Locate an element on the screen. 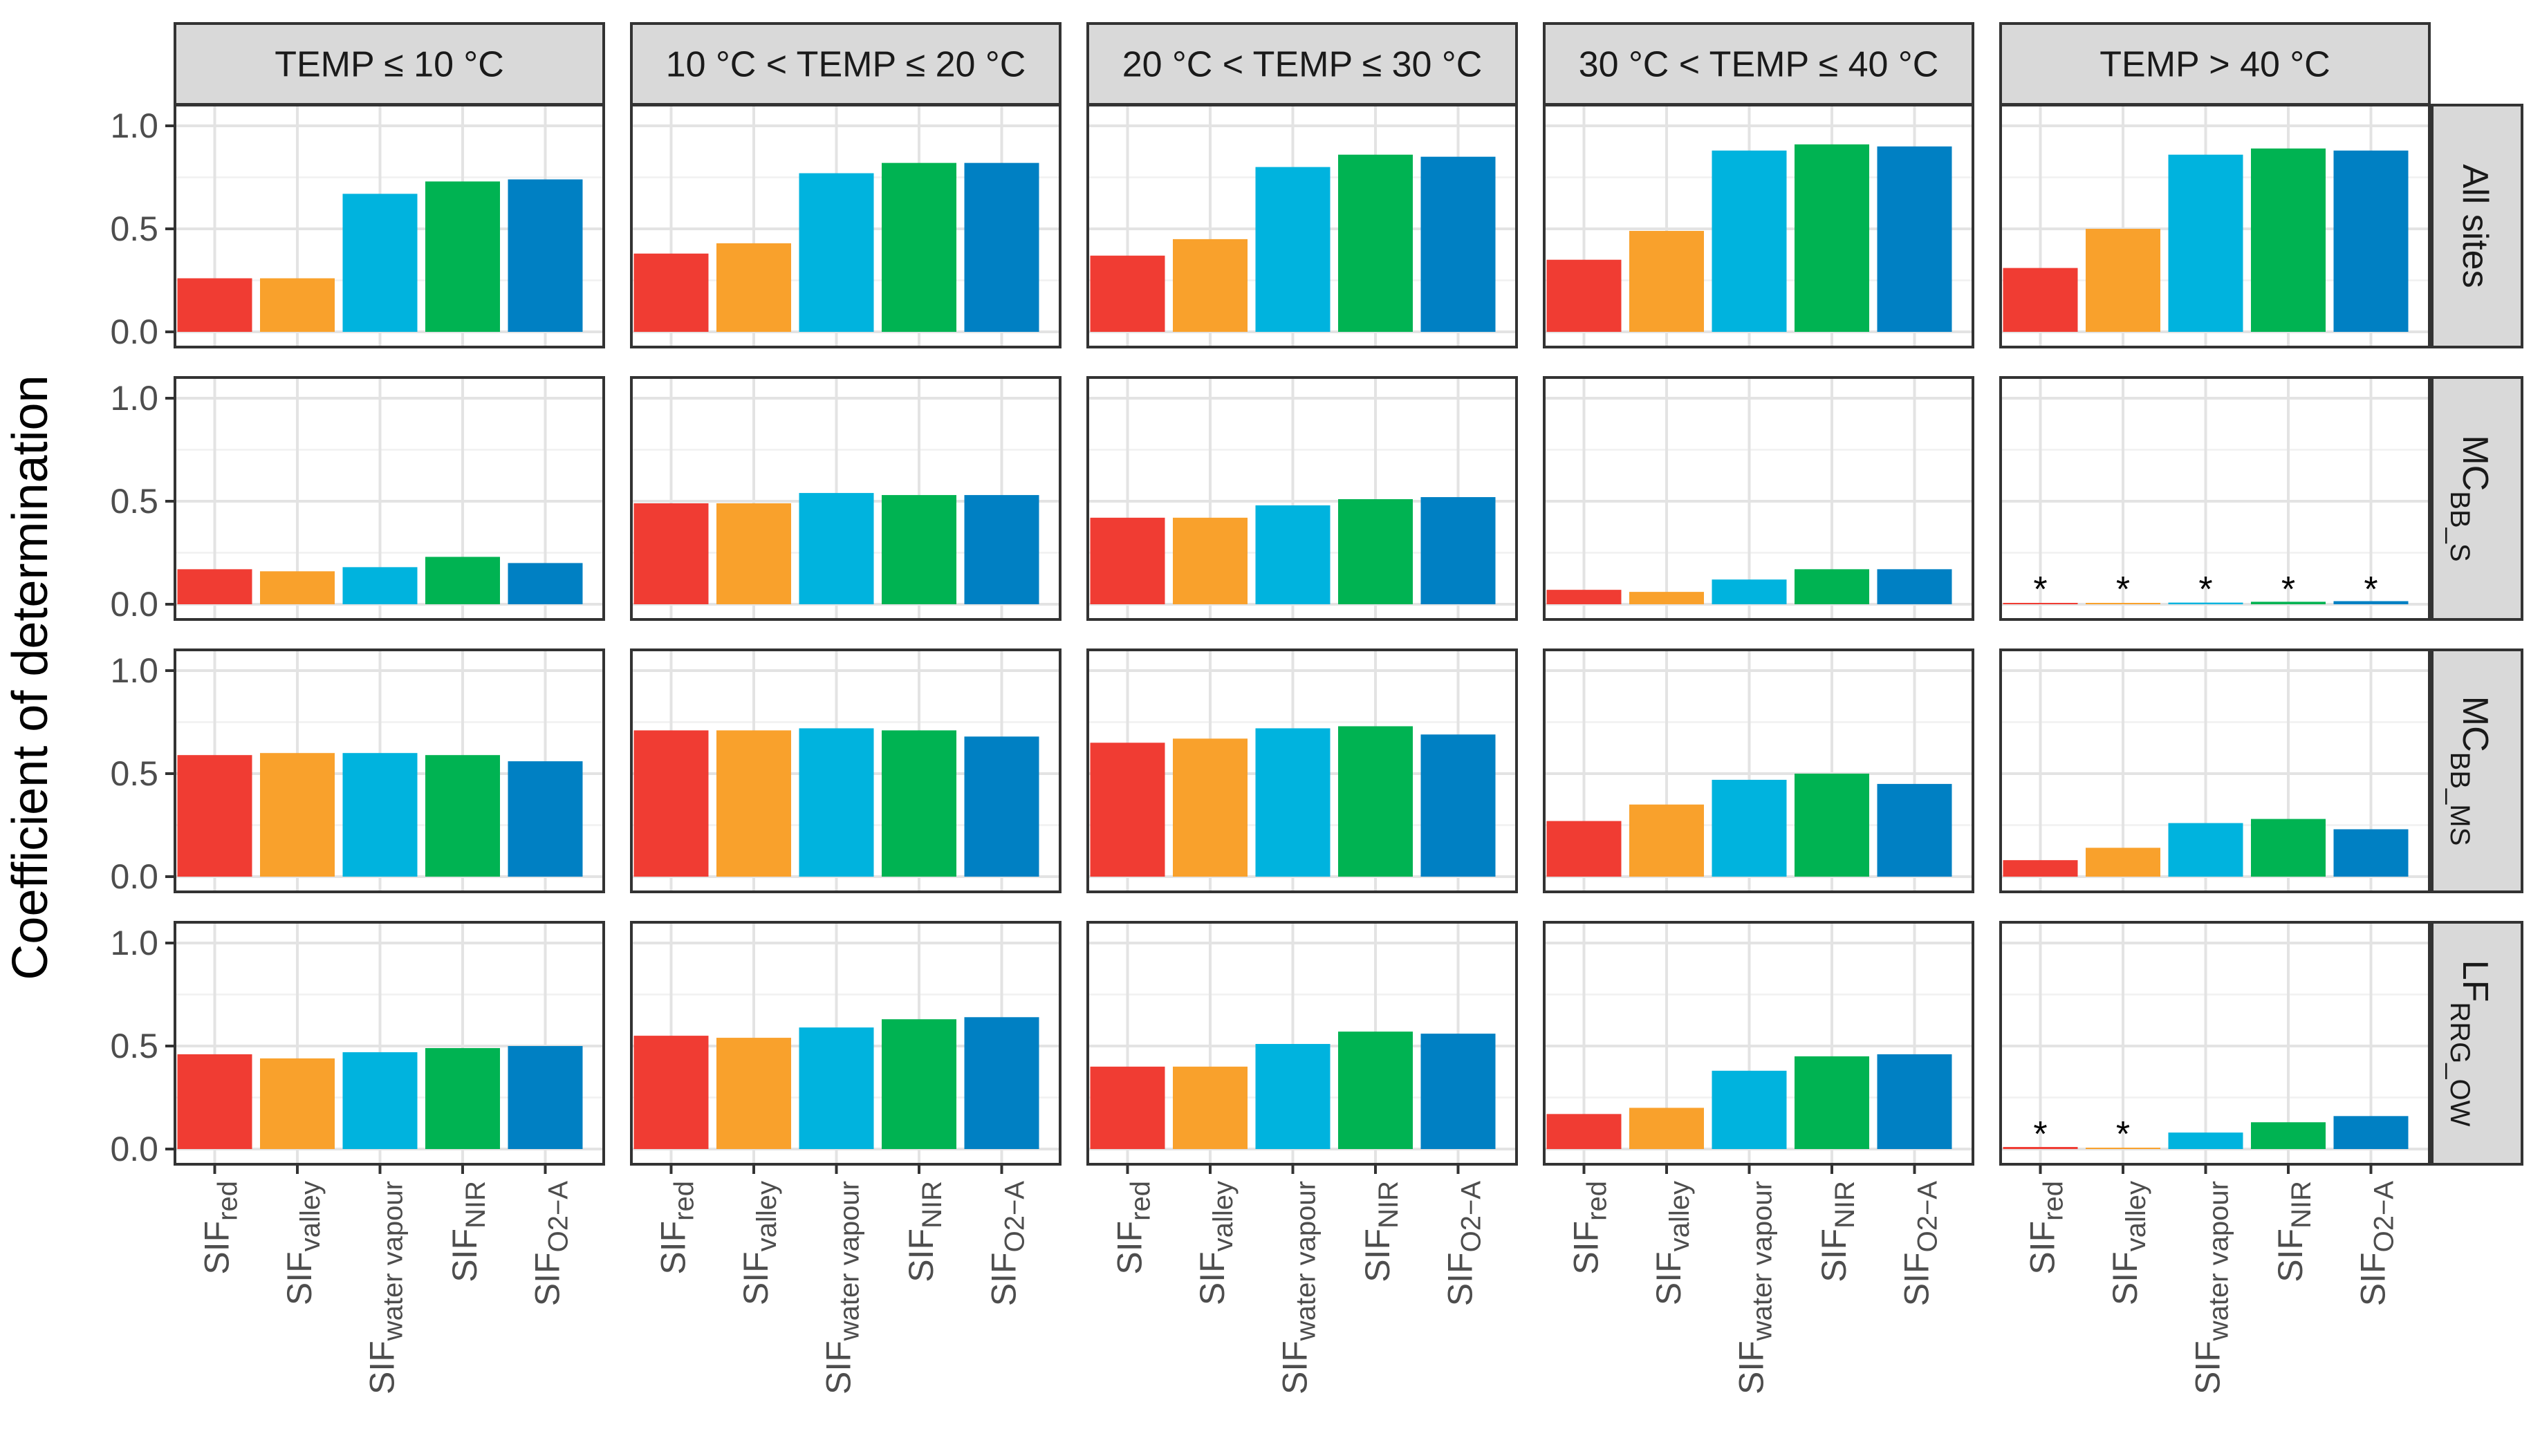 This screenshot has height=1456, width=2540. bar-all-sites-c2-sif-water-vapour is located at coordinates (837, 252).